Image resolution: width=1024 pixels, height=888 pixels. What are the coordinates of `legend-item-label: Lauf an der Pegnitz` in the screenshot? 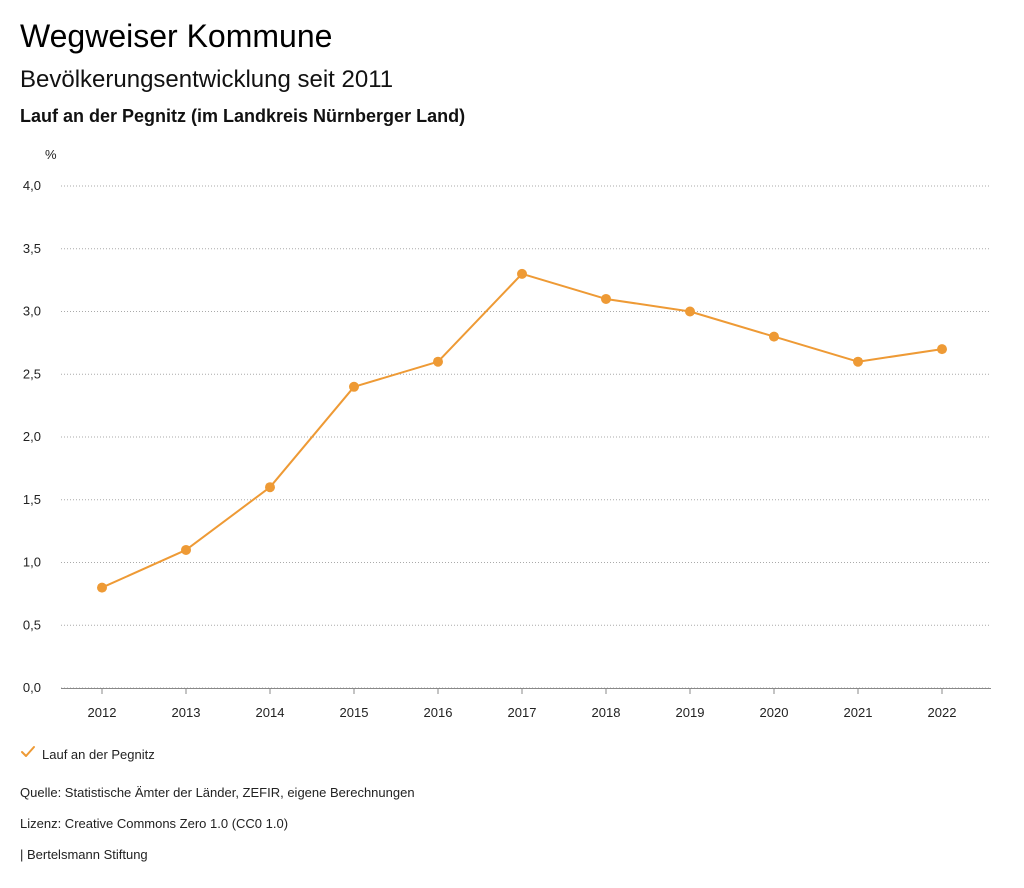 It's located at (98, 754).